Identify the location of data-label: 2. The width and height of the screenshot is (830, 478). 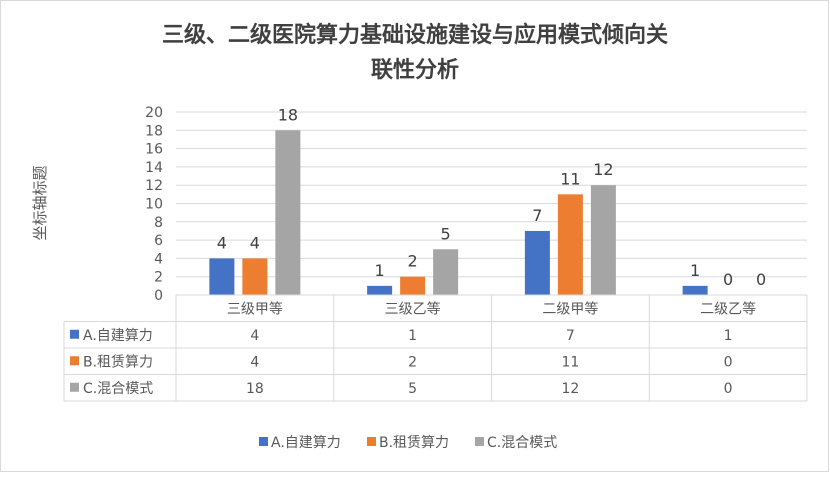
(413, 261).